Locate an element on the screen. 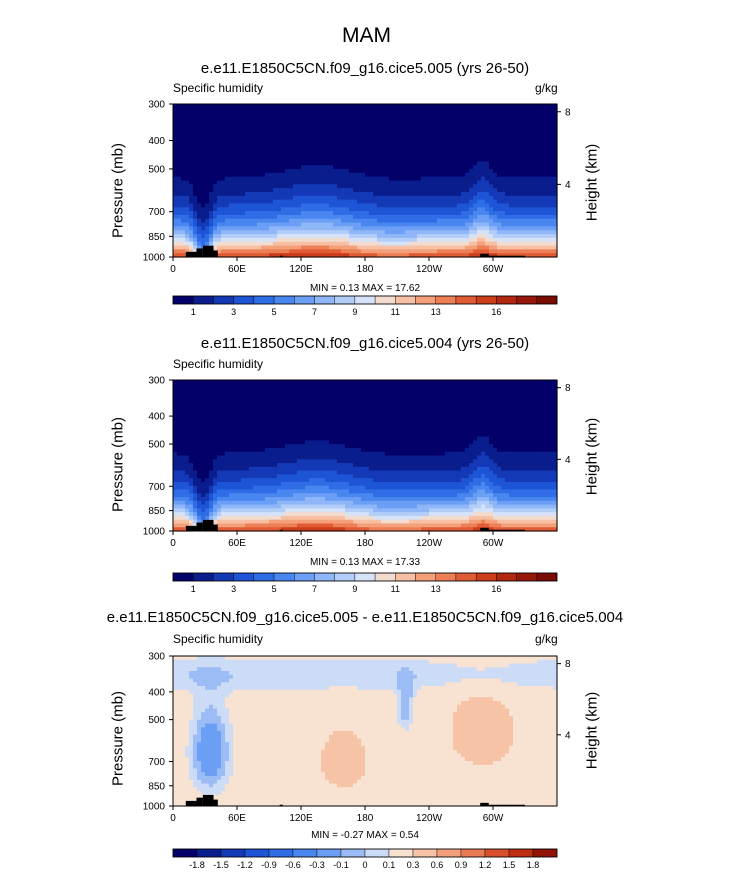  colorbar-label: 3 is located at coordinates (233, 312).